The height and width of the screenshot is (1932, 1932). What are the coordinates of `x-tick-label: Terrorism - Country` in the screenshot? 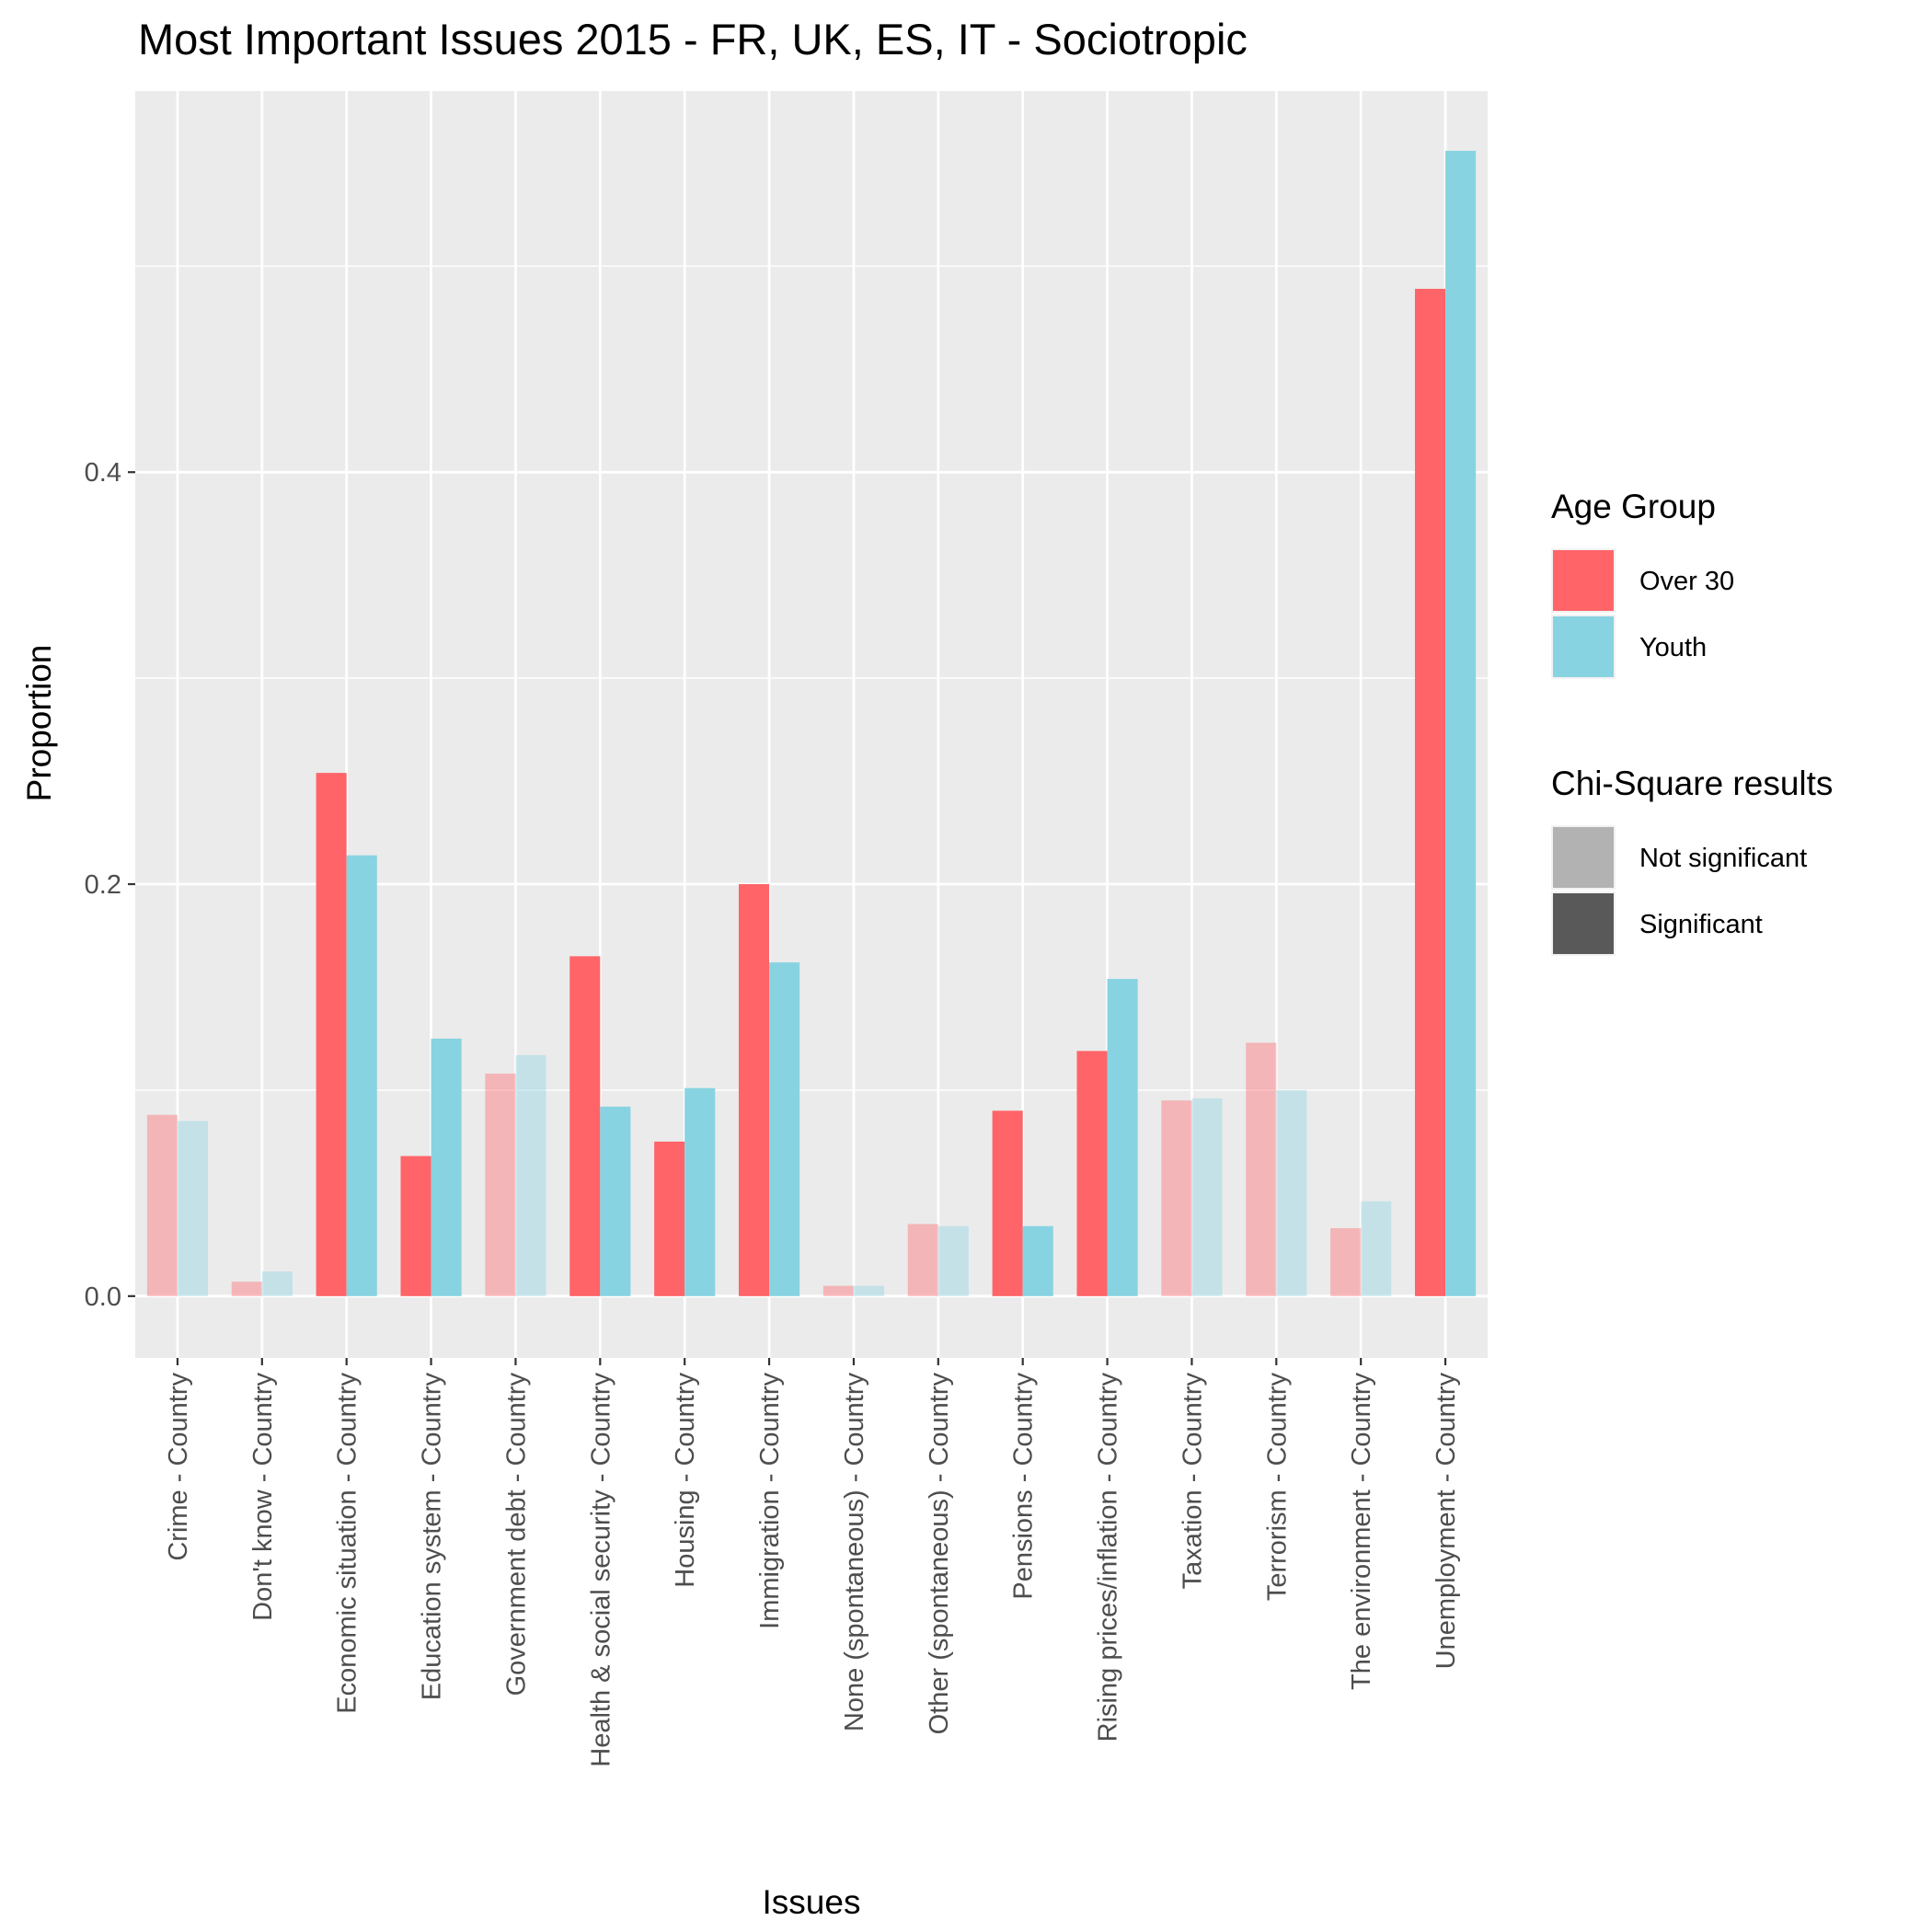 It's located at (1277, 1487).